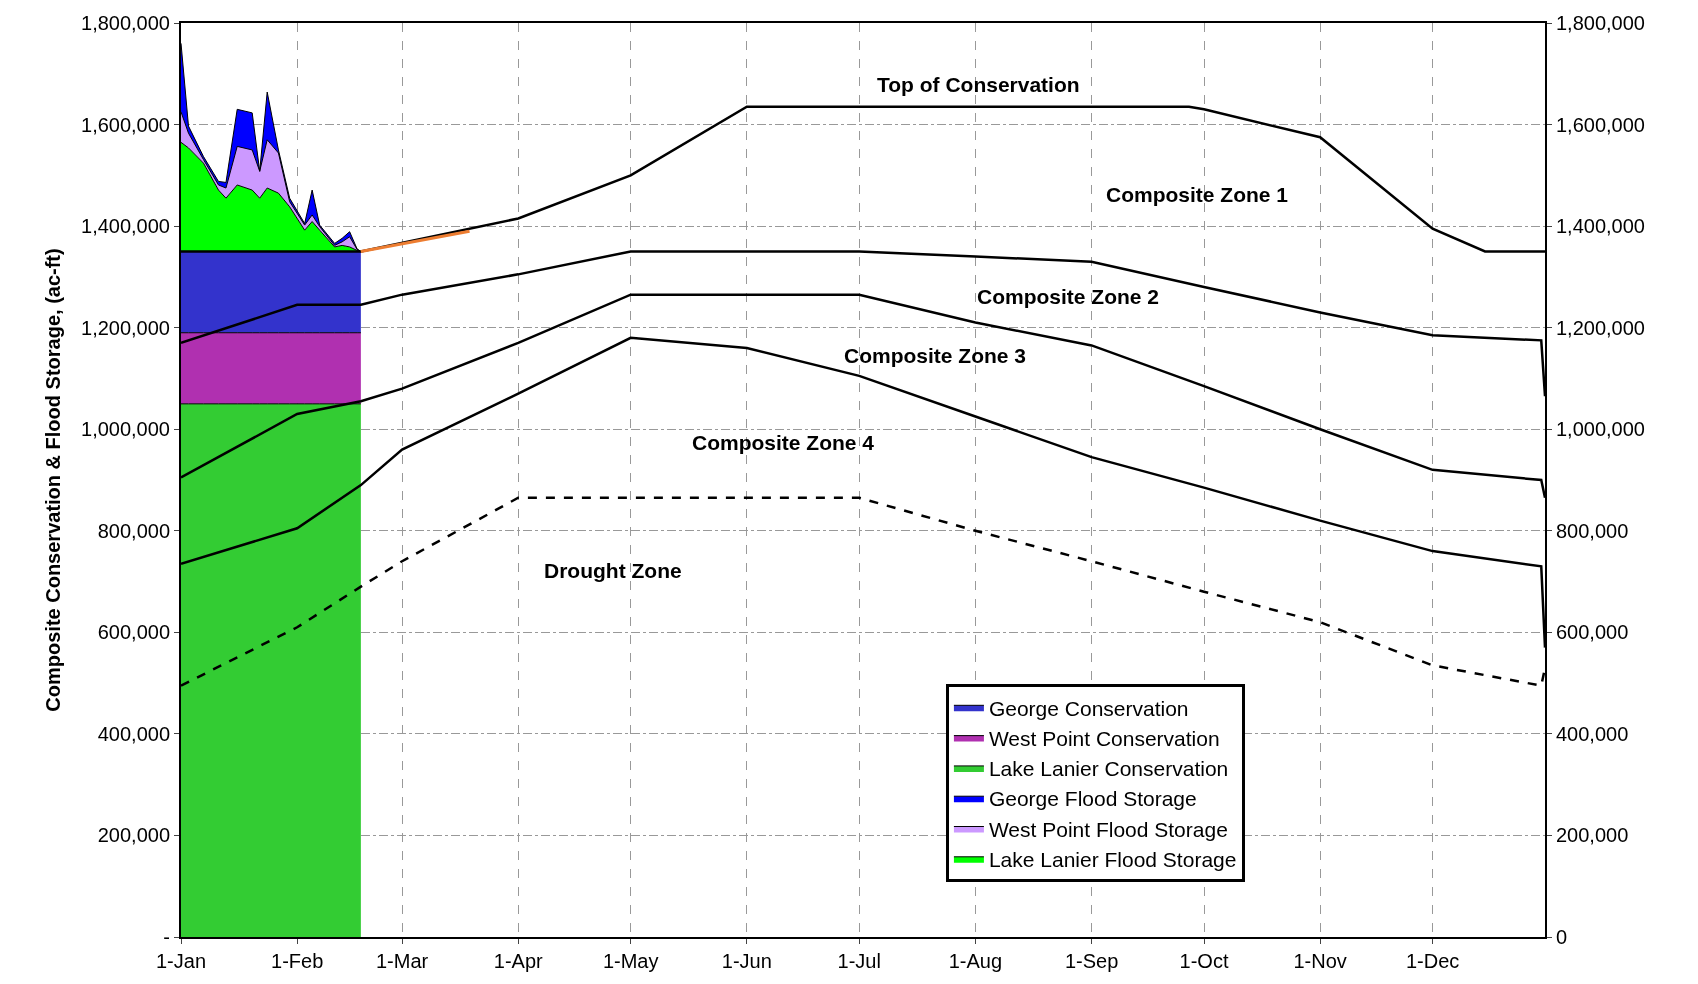 The height and width of the screenshot is (984, 1698). What do you see at coordinates (1108, 829) in the screenshot?
I see `legend-label: West Point Flood Storage` at bounding box center [1108, 829].